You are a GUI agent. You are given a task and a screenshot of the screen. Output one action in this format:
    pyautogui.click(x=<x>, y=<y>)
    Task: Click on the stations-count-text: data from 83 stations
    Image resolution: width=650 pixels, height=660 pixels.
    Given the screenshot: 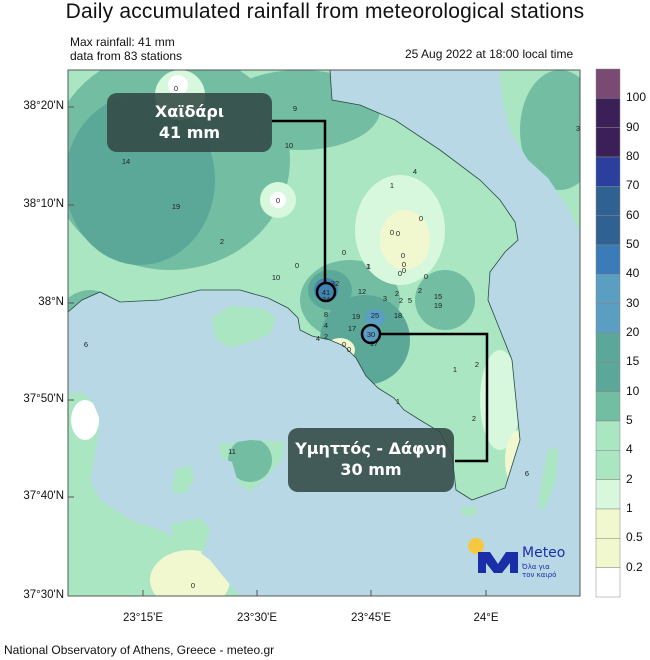 What is the action you would take?
    pyautogui.click(x=126, y=56)
    